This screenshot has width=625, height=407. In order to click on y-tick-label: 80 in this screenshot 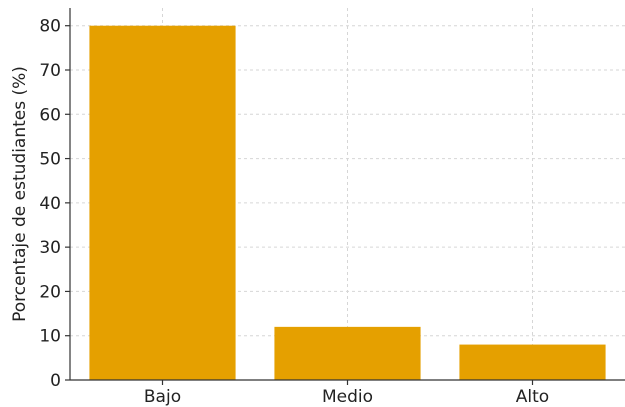, I will do `click(50, 27)`.